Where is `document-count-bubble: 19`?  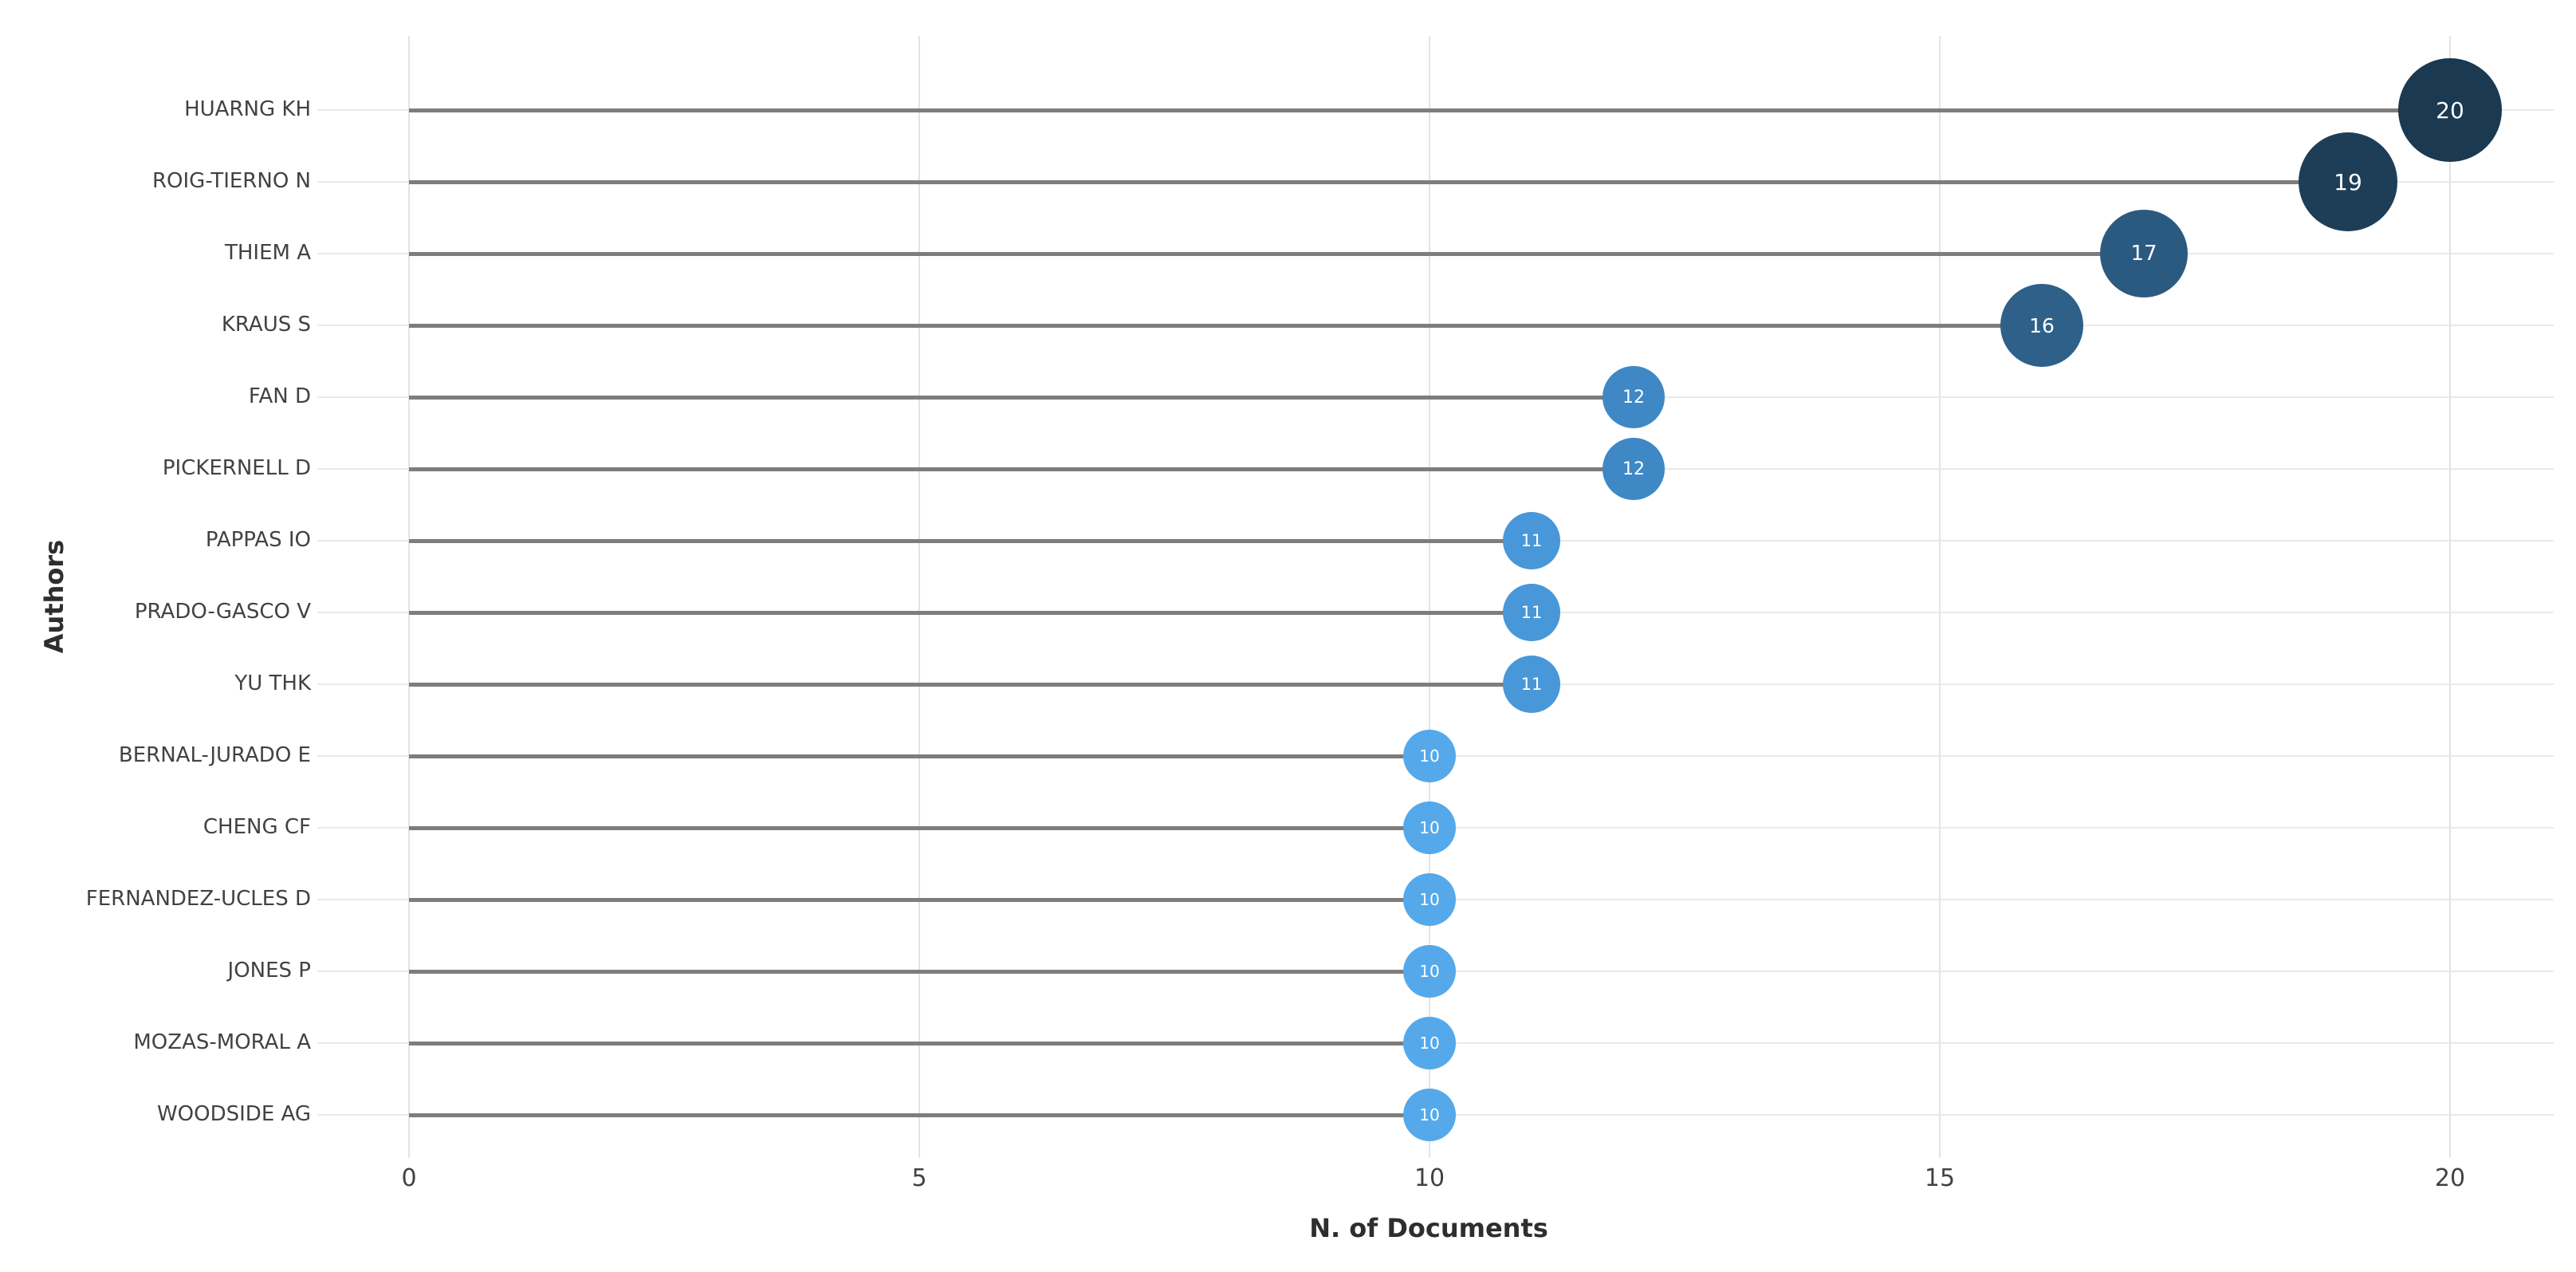 document-count-bubble: 19 is located at coordinates (2348, 182).